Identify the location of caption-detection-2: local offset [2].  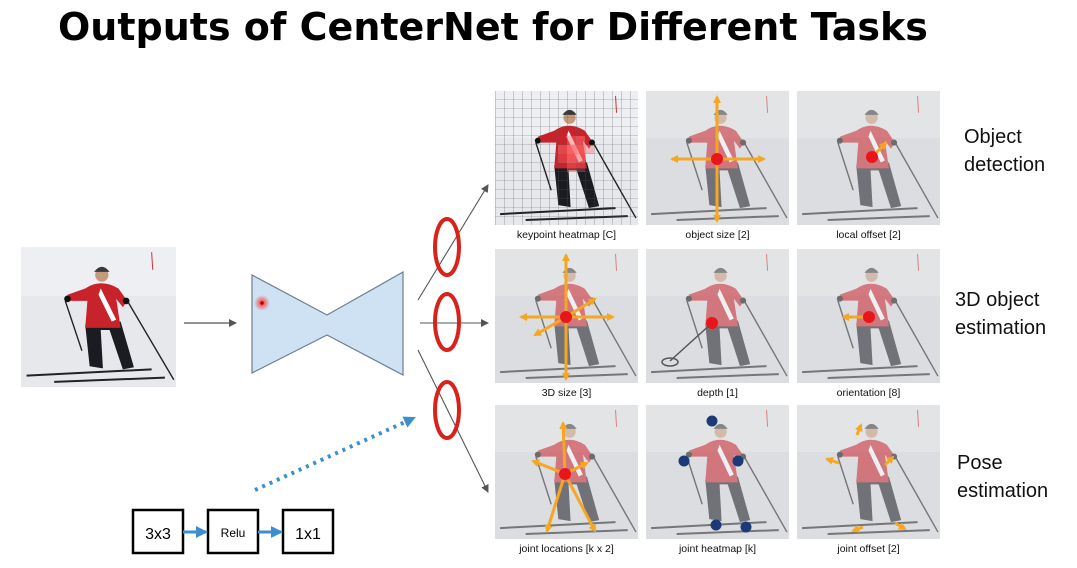
(868, 235).